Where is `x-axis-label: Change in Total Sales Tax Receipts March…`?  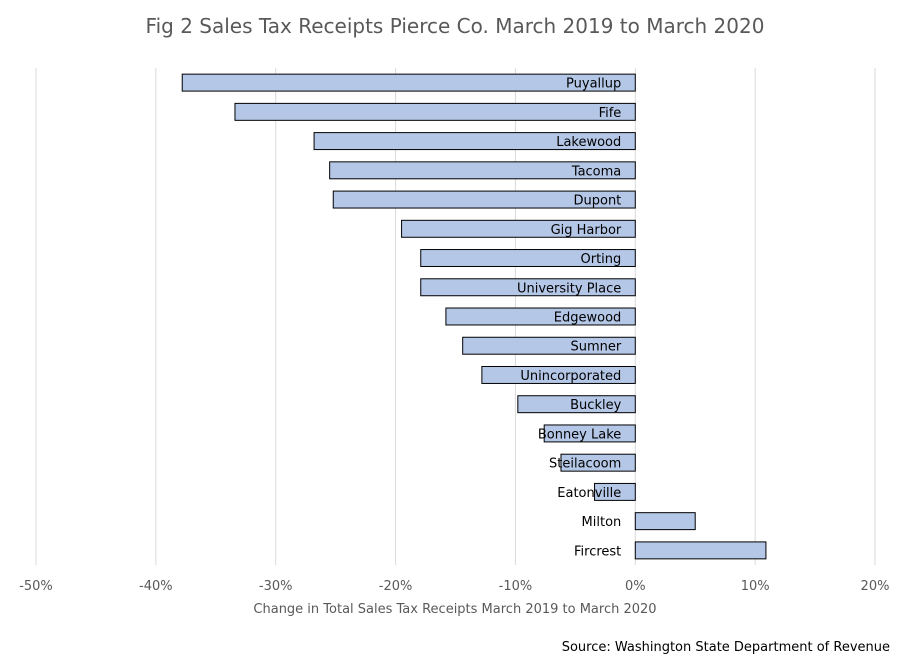
x-axis-label: Change in Total Sales Tax Receipts March… is located at coordinates (454, 609).